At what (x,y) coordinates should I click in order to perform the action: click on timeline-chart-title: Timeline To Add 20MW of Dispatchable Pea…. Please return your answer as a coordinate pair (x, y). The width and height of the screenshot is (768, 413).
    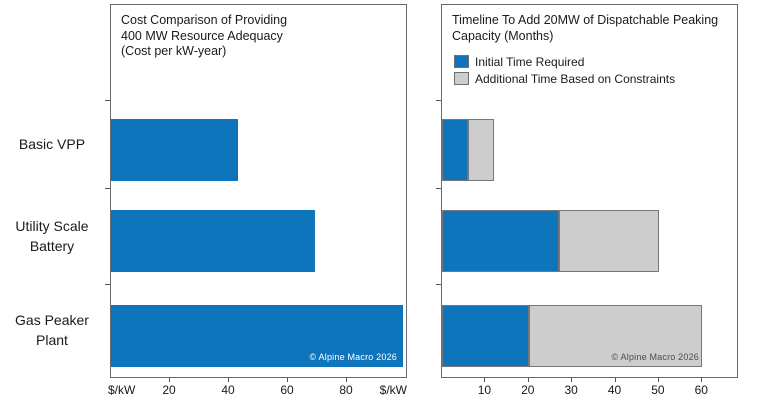
    Looking at the image, I should click on (585, 28).